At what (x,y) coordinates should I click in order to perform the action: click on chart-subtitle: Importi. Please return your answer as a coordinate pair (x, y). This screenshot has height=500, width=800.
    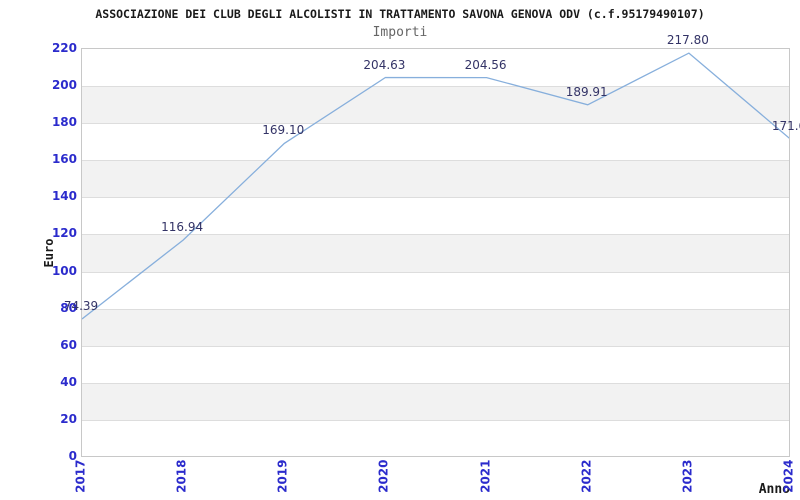
    Looking at the image, I should click on (400, 32).